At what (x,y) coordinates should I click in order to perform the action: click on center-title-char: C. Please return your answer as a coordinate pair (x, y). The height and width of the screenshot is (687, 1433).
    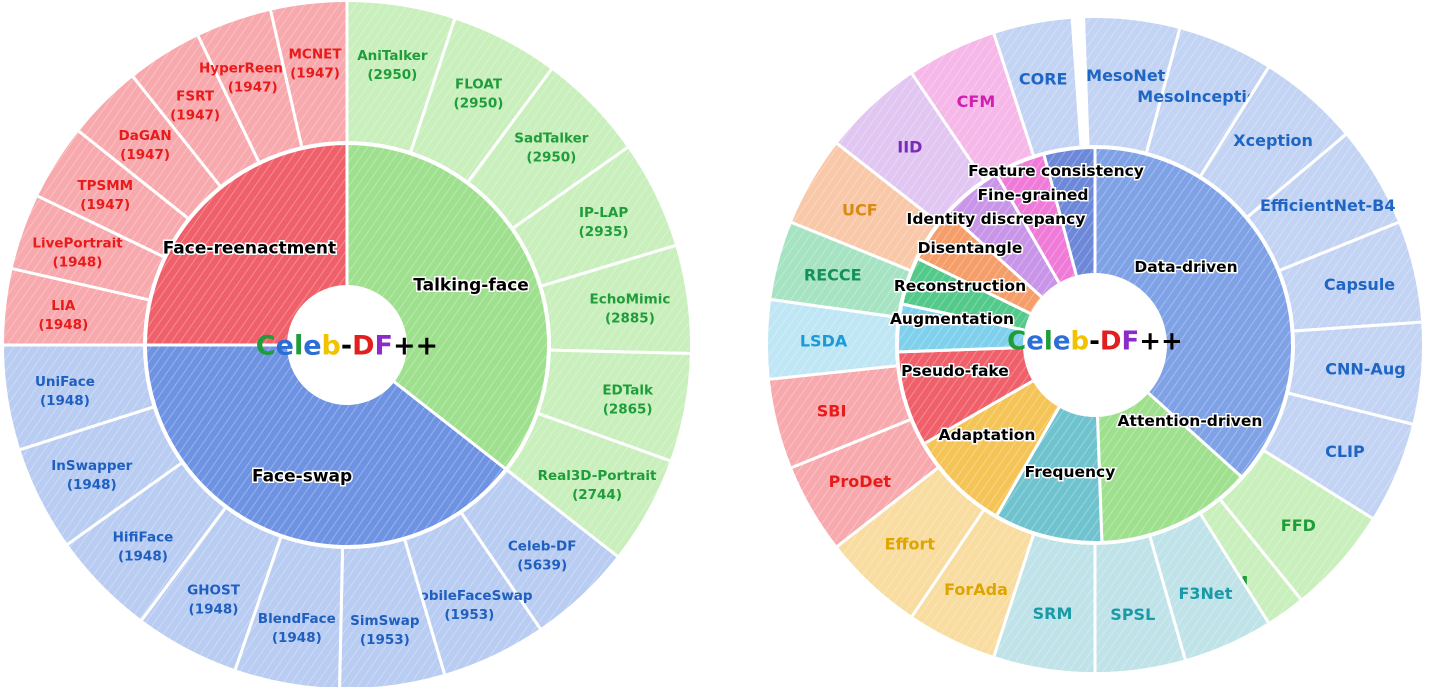
    Looking at the image, I should click on (1016, 341).